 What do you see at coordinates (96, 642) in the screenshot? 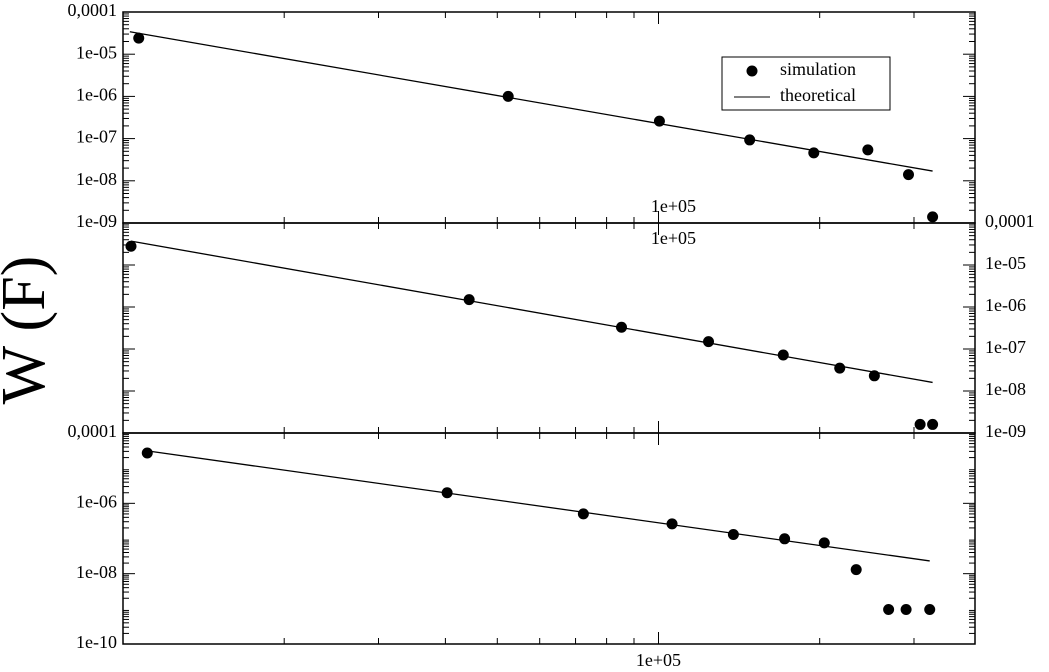
I see `y-tick-label: 1e-10` at bounding box center [96, 642].